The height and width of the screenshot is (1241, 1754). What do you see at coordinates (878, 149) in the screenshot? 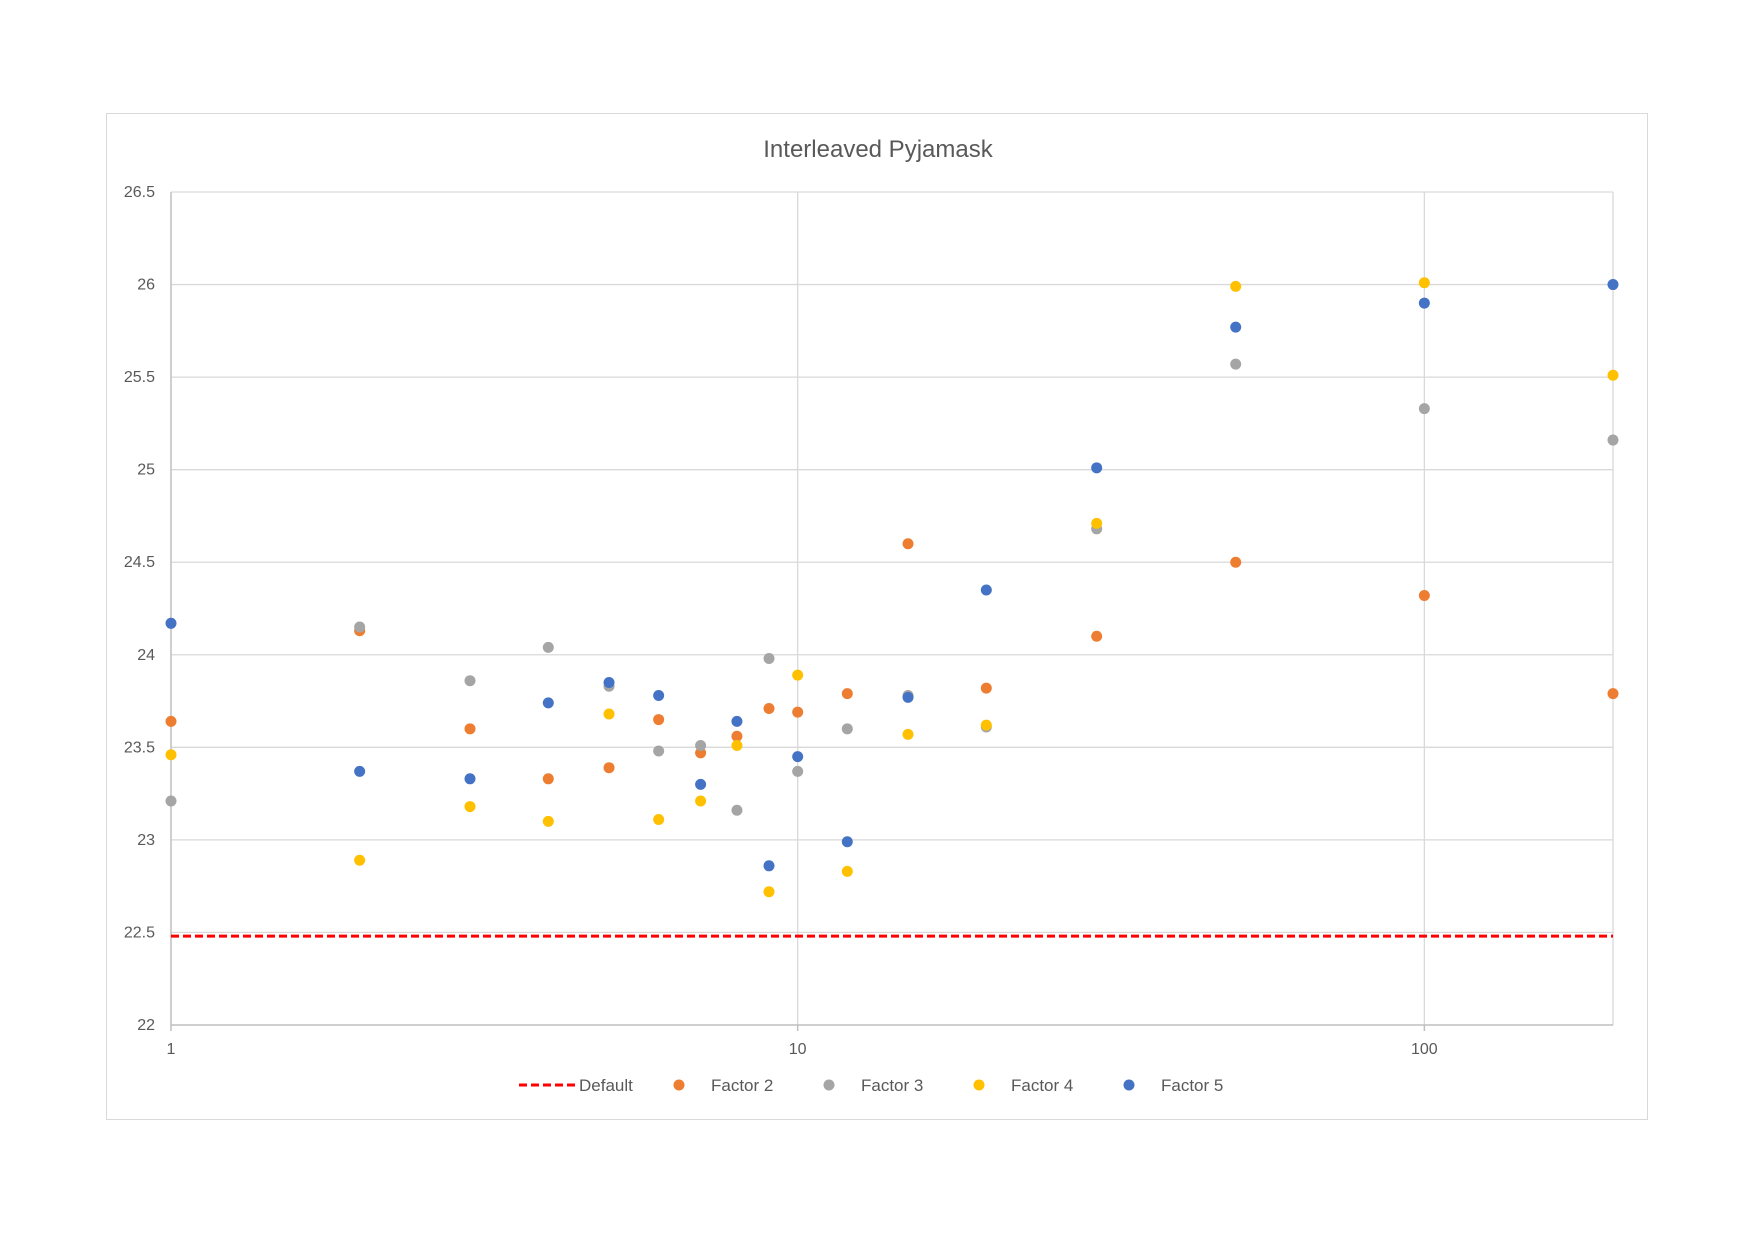
I see `chart-title: Interleaved Pyjamask` at bounding box center [878, 149].